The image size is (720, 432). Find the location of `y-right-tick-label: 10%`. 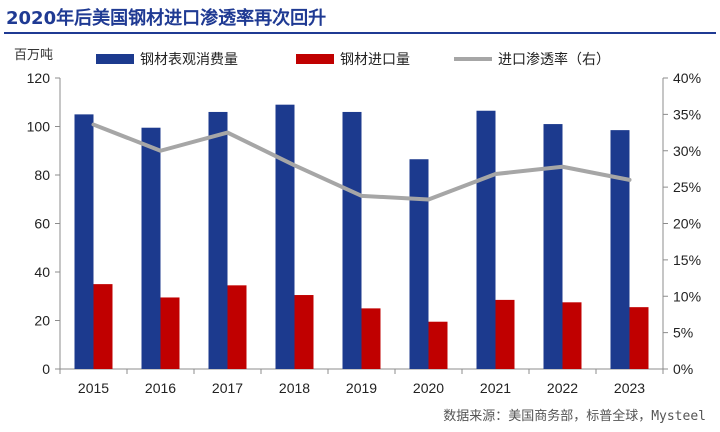

y-right-tick-label: 10% is located at coordinates (687, 296).